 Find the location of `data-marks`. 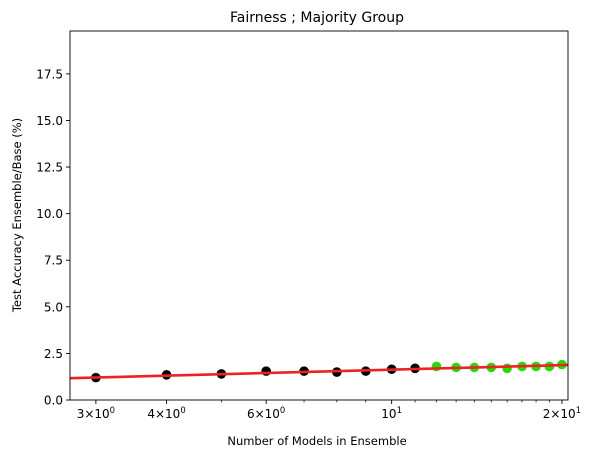

data-marks is located at coordinates (319, 371).